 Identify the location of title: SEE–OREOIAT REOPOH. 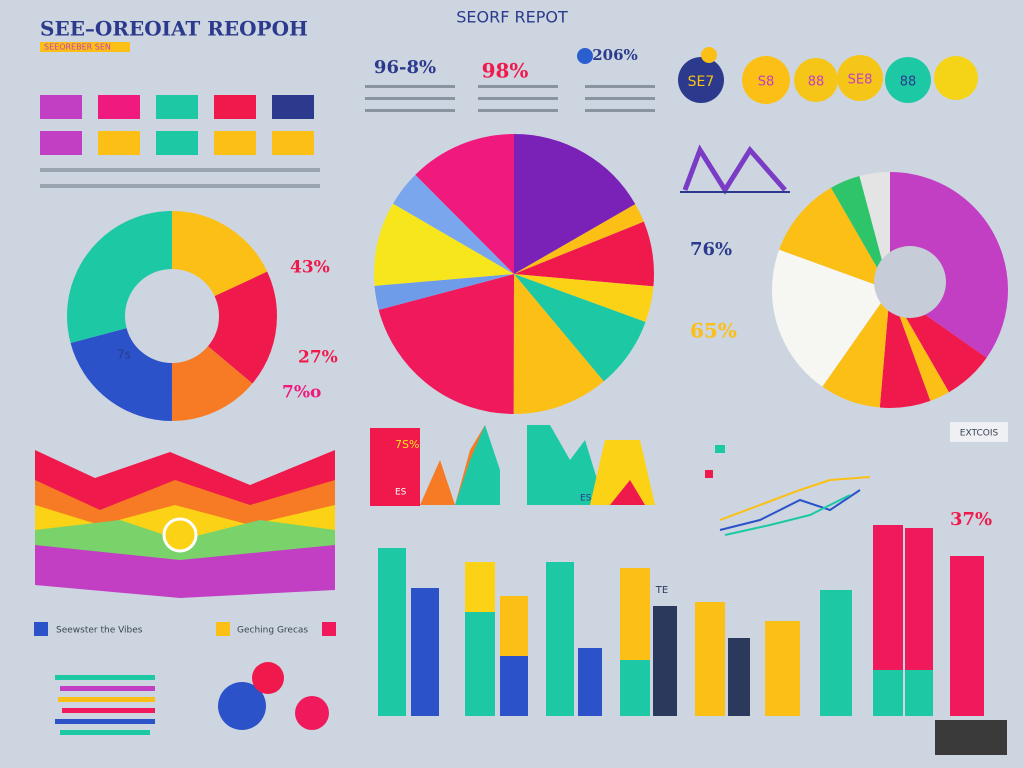
(174, 29).